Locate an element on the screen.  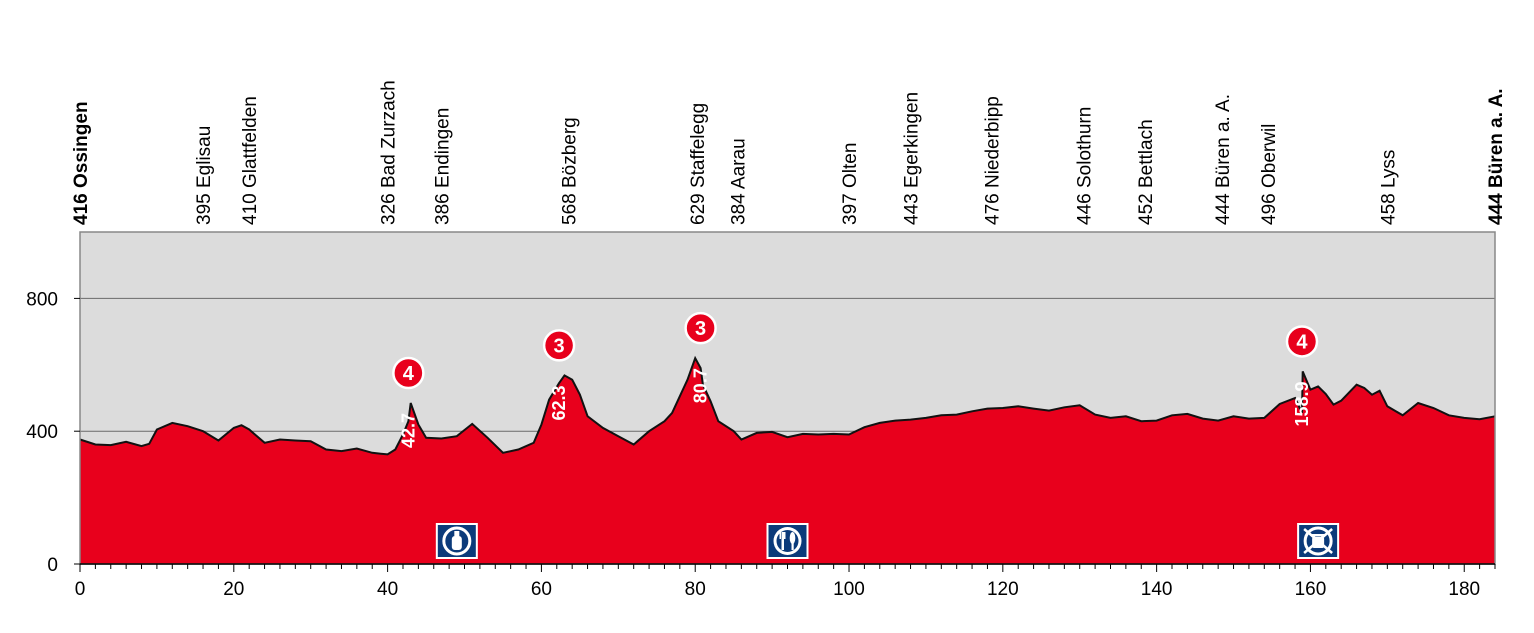
y-tick-label: 0 is located at coordinates (52, 565).